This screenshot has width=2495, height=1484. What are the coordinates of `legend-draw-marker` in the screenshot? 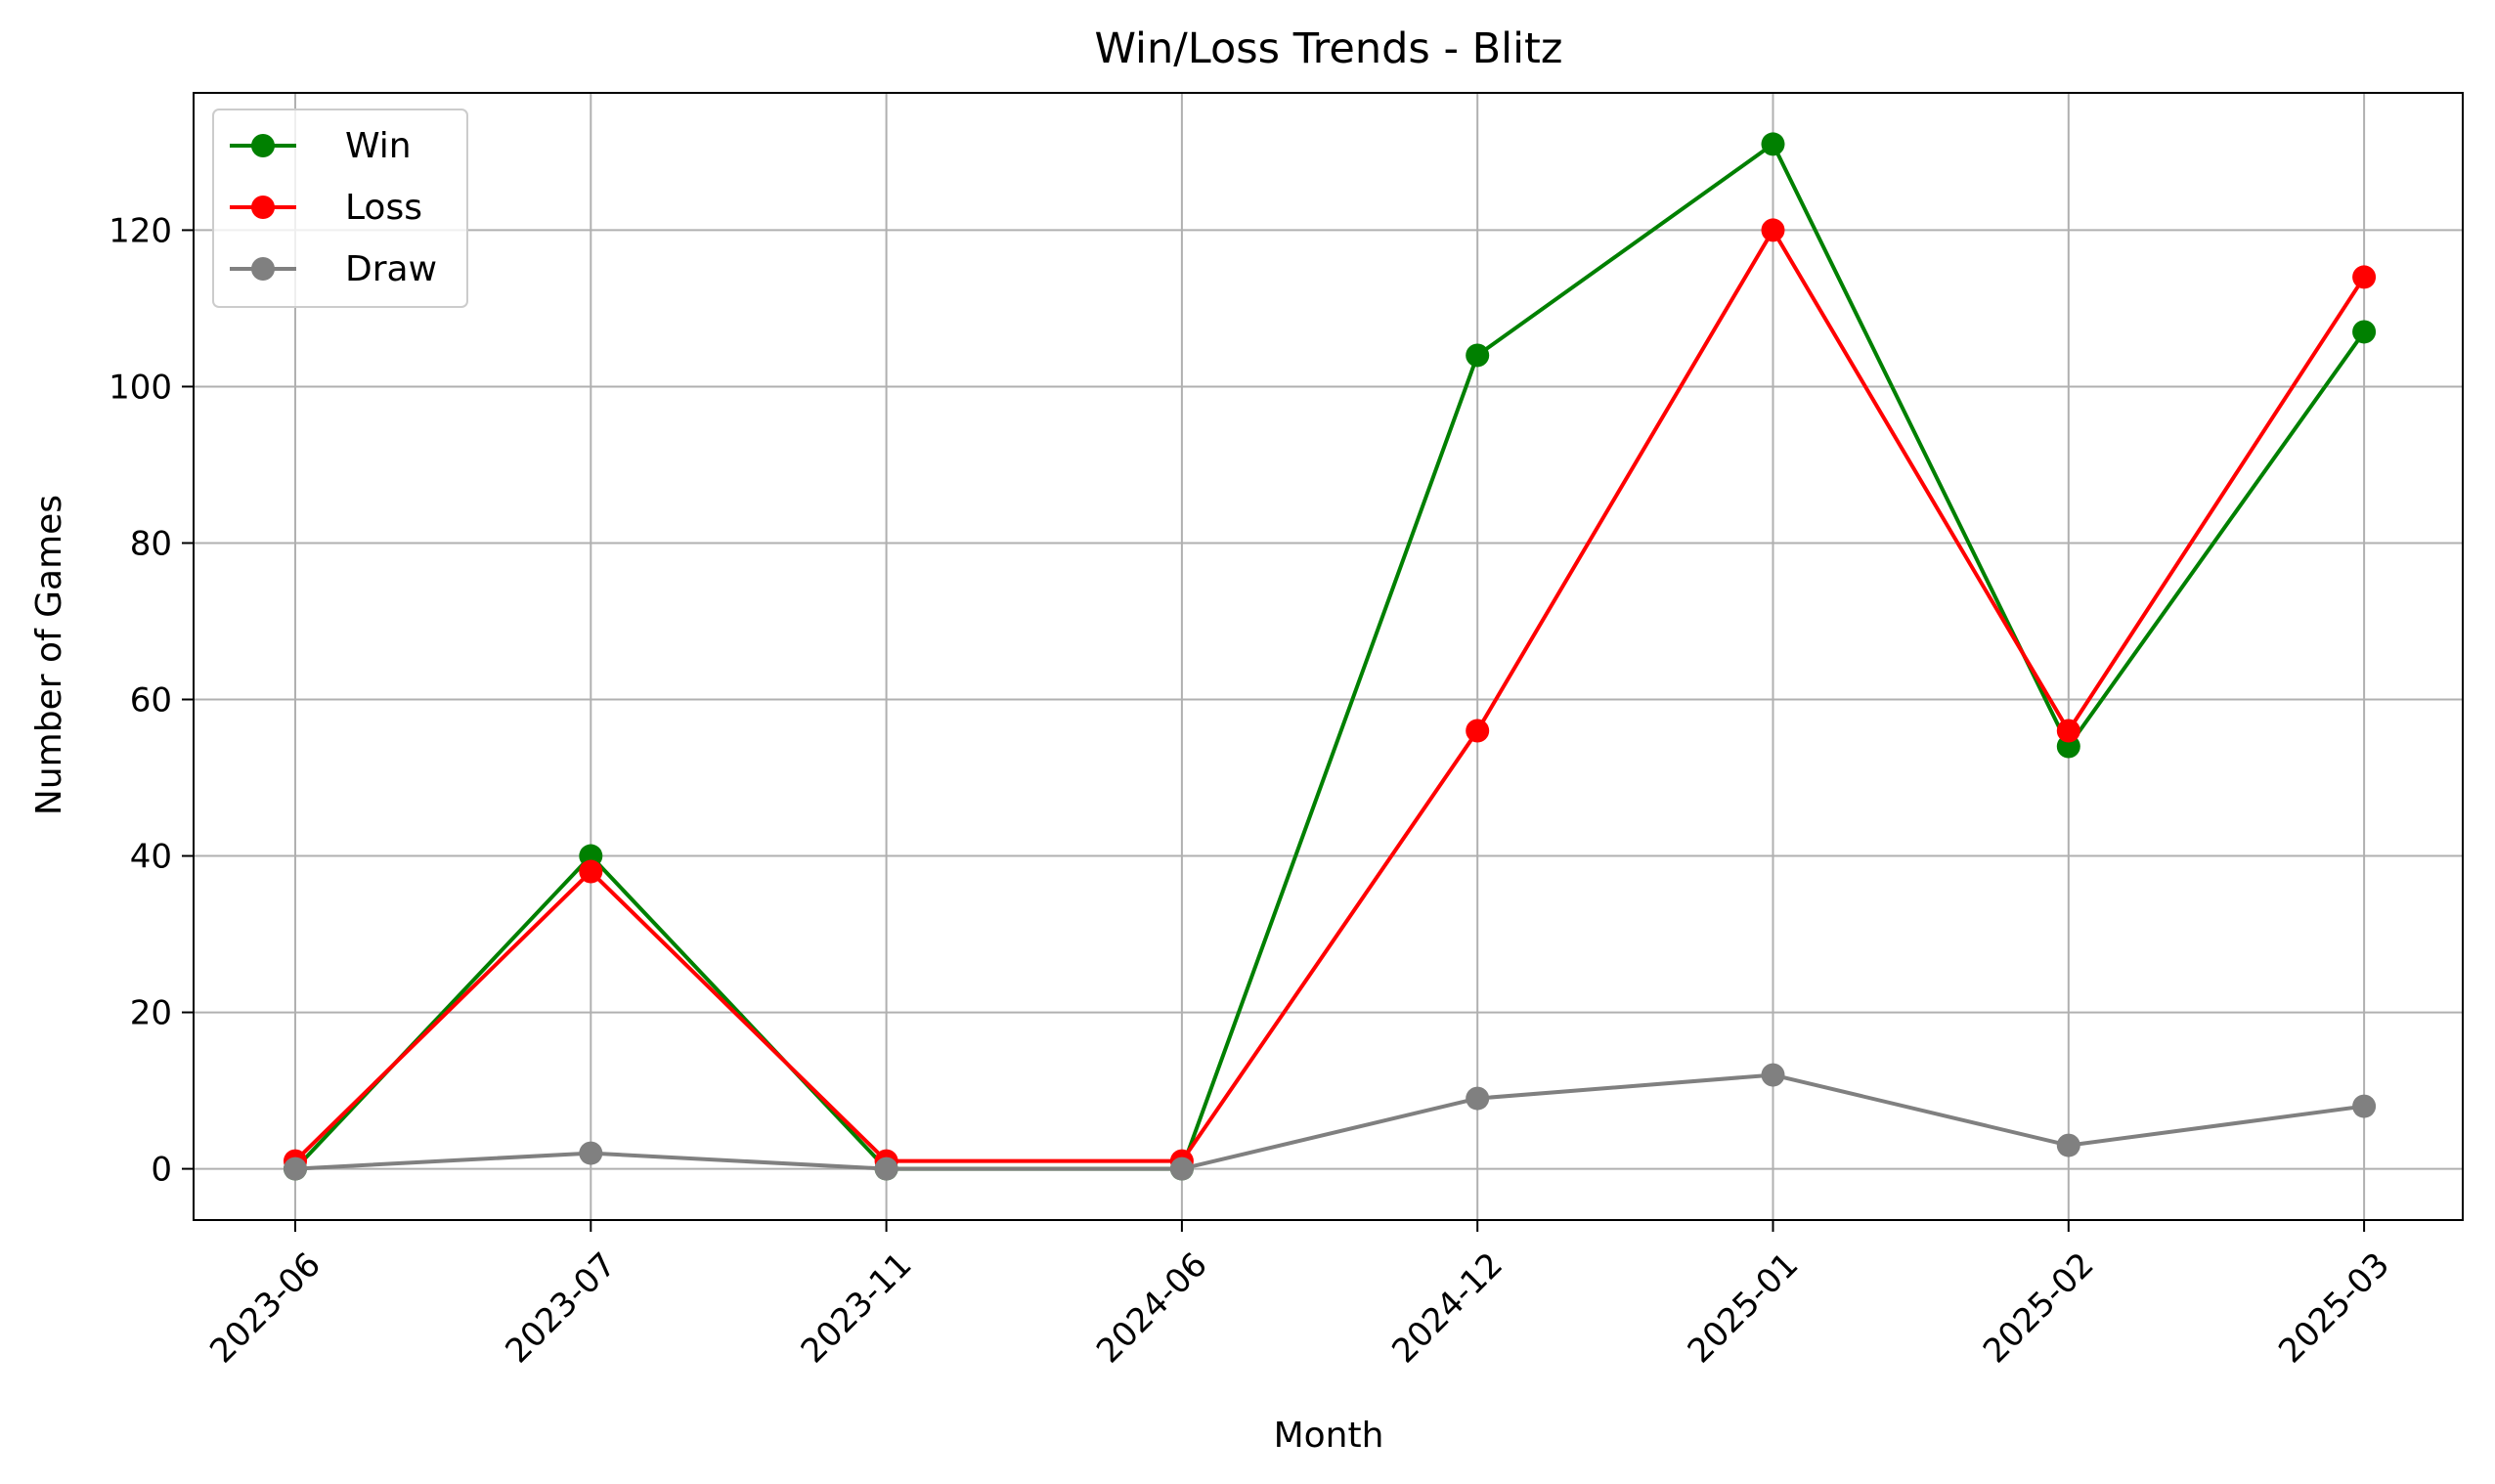 It's located at (263, 269).